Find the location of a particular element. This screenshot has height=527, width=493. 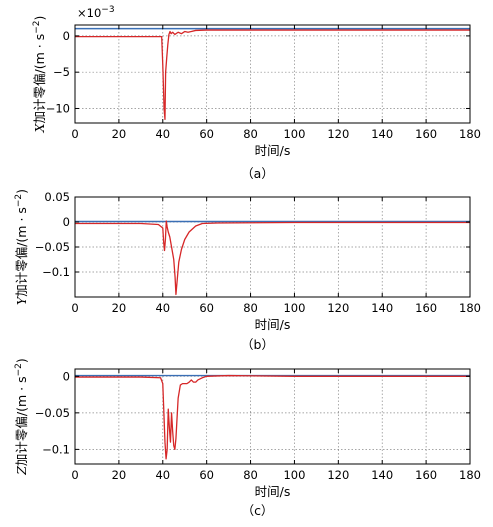

y-exponent-label: ×10−3 is located at coordinates (96, 12).